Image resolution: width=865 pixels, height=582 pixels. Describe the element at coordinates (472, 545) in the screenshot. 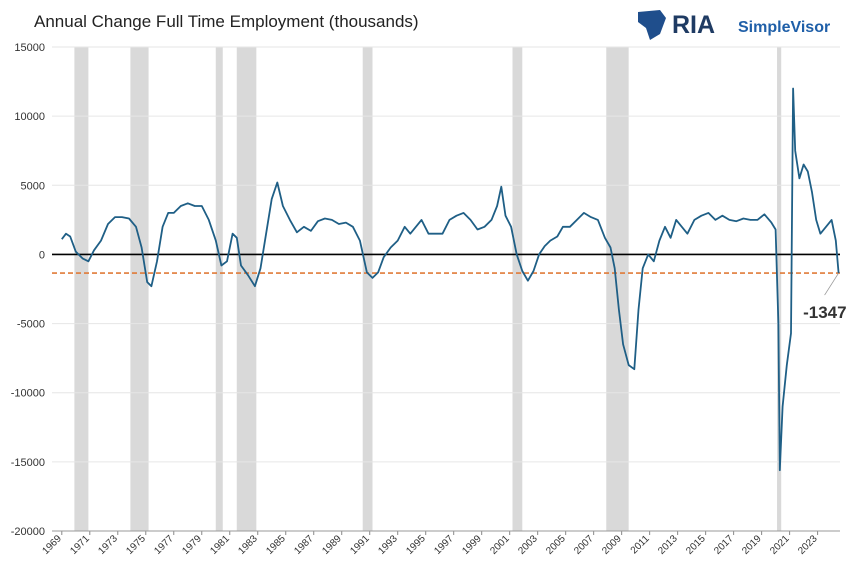

I see `x-tick-label: 1999` at that location.